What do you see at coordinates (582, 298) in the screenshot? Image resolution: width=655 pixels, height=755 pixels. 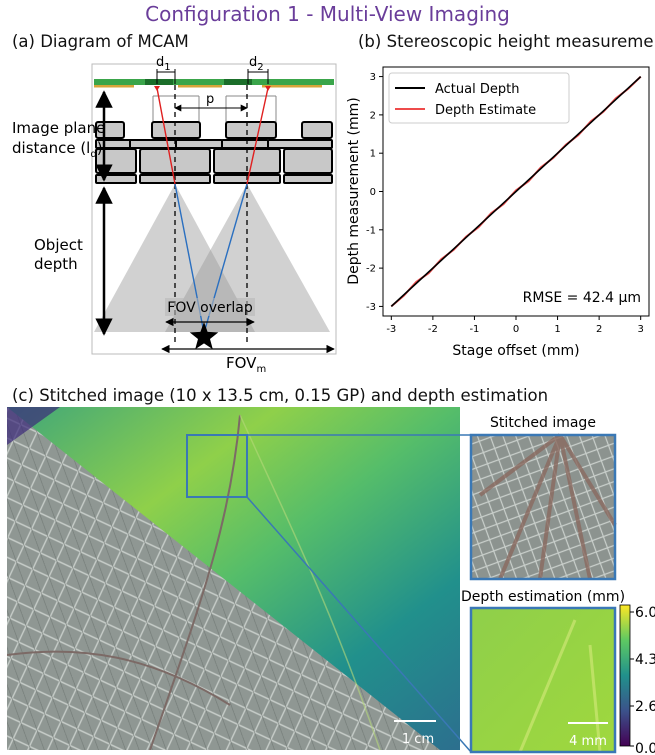 I see `rmse-annotation: RMSE = 42.4 µm` at bounding box center [582, 298].